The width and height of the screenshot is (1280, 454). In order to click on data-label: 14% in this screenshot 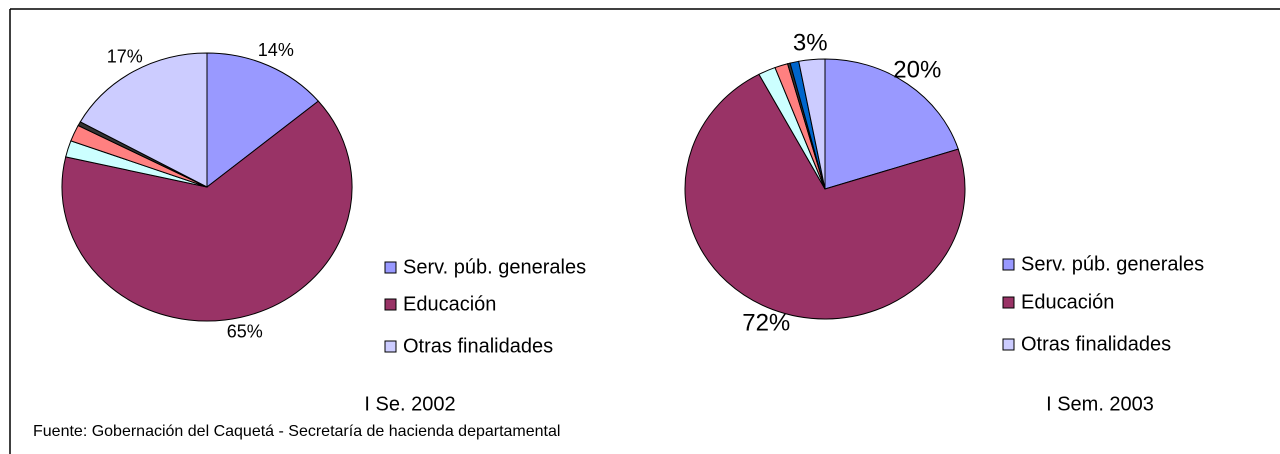, I will do `click(276, 50)`.